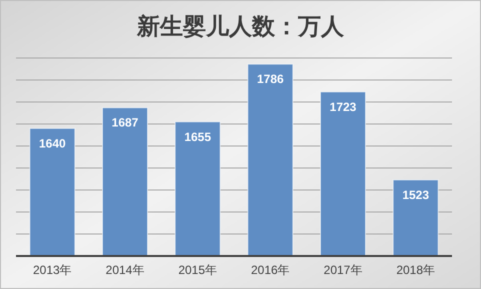 The height and width of the screenshot is (289, 481). What do you see at coordinates (52, 270) in the screenshot?
I see `x-tick-label: 2013年` at bounding box center [52, 270].